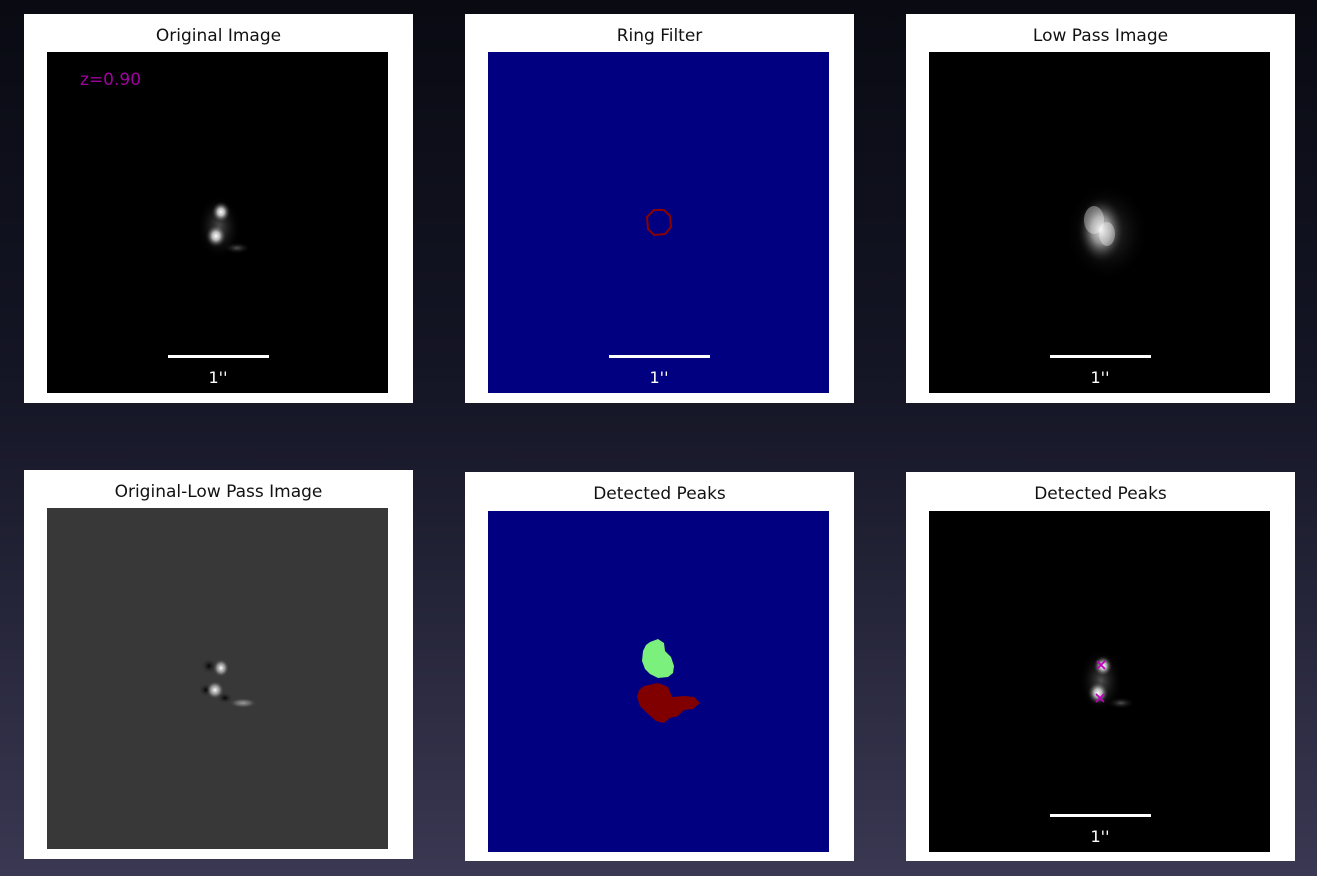 This screenshot has height=876, width=1317. Describe the element at coordinates (668, 703) in the screenshot. I see `peak-region-darkred` at that location.